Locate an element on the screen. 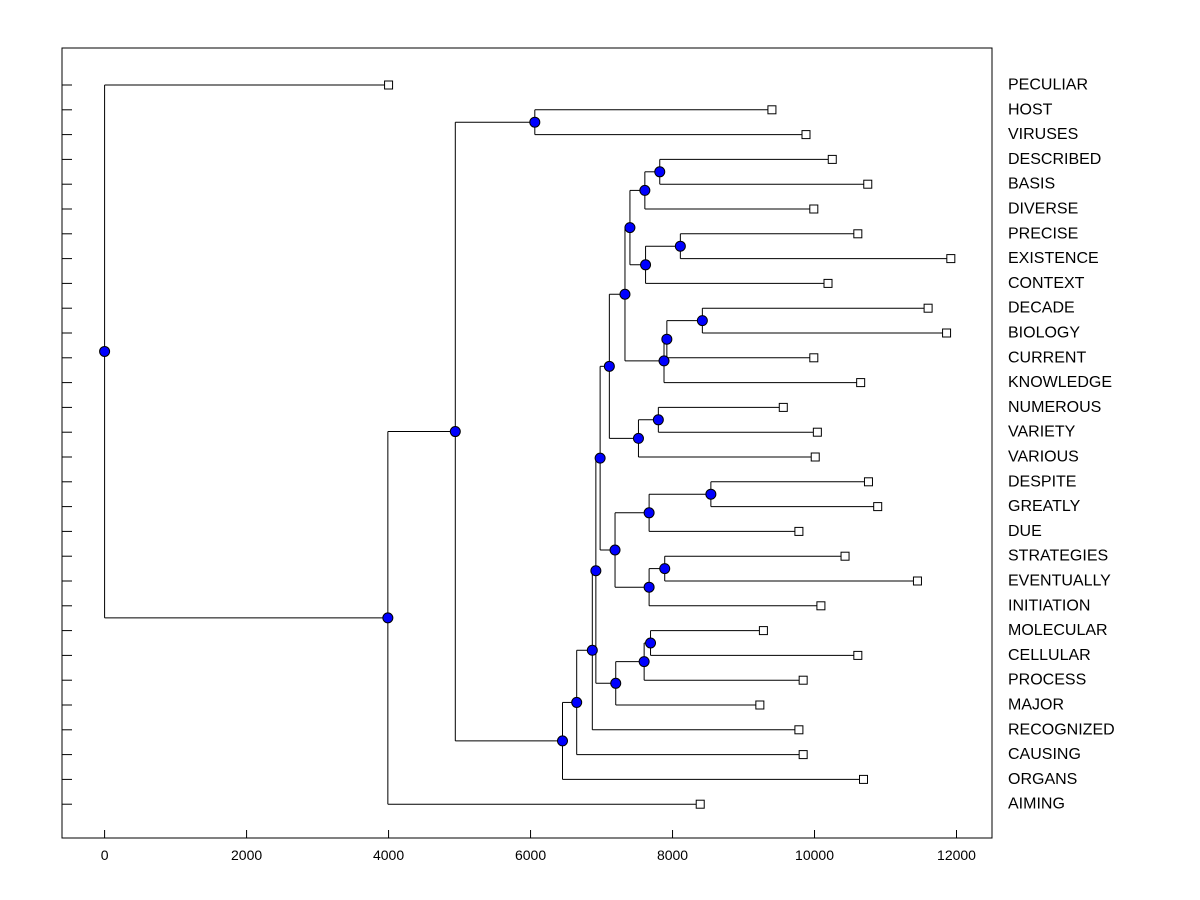 The image size is (1200, 900). leaf-marker-peculiar is located at coordinates (389, 85).